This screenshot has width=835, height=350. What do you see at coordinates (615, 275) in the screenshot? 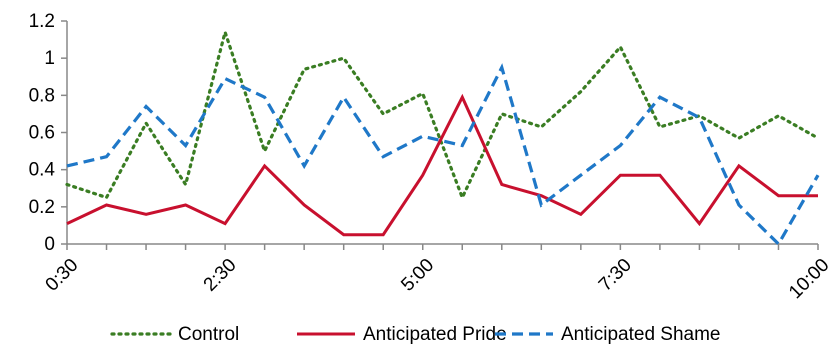
I see `x-tick-label: 7:30` at bounding box center [615, 275].